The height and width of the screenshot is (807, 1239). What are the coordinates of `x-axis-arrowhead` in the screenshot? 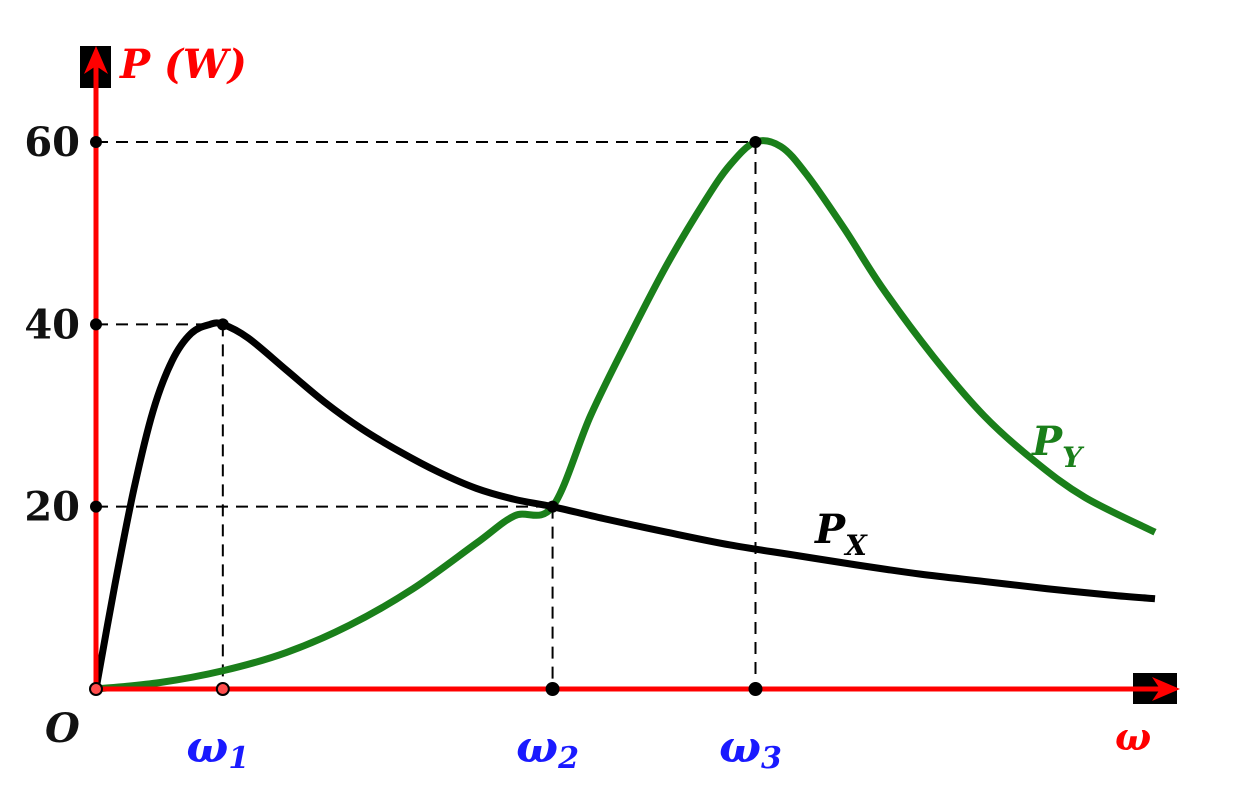 It's located at (1166, 689).